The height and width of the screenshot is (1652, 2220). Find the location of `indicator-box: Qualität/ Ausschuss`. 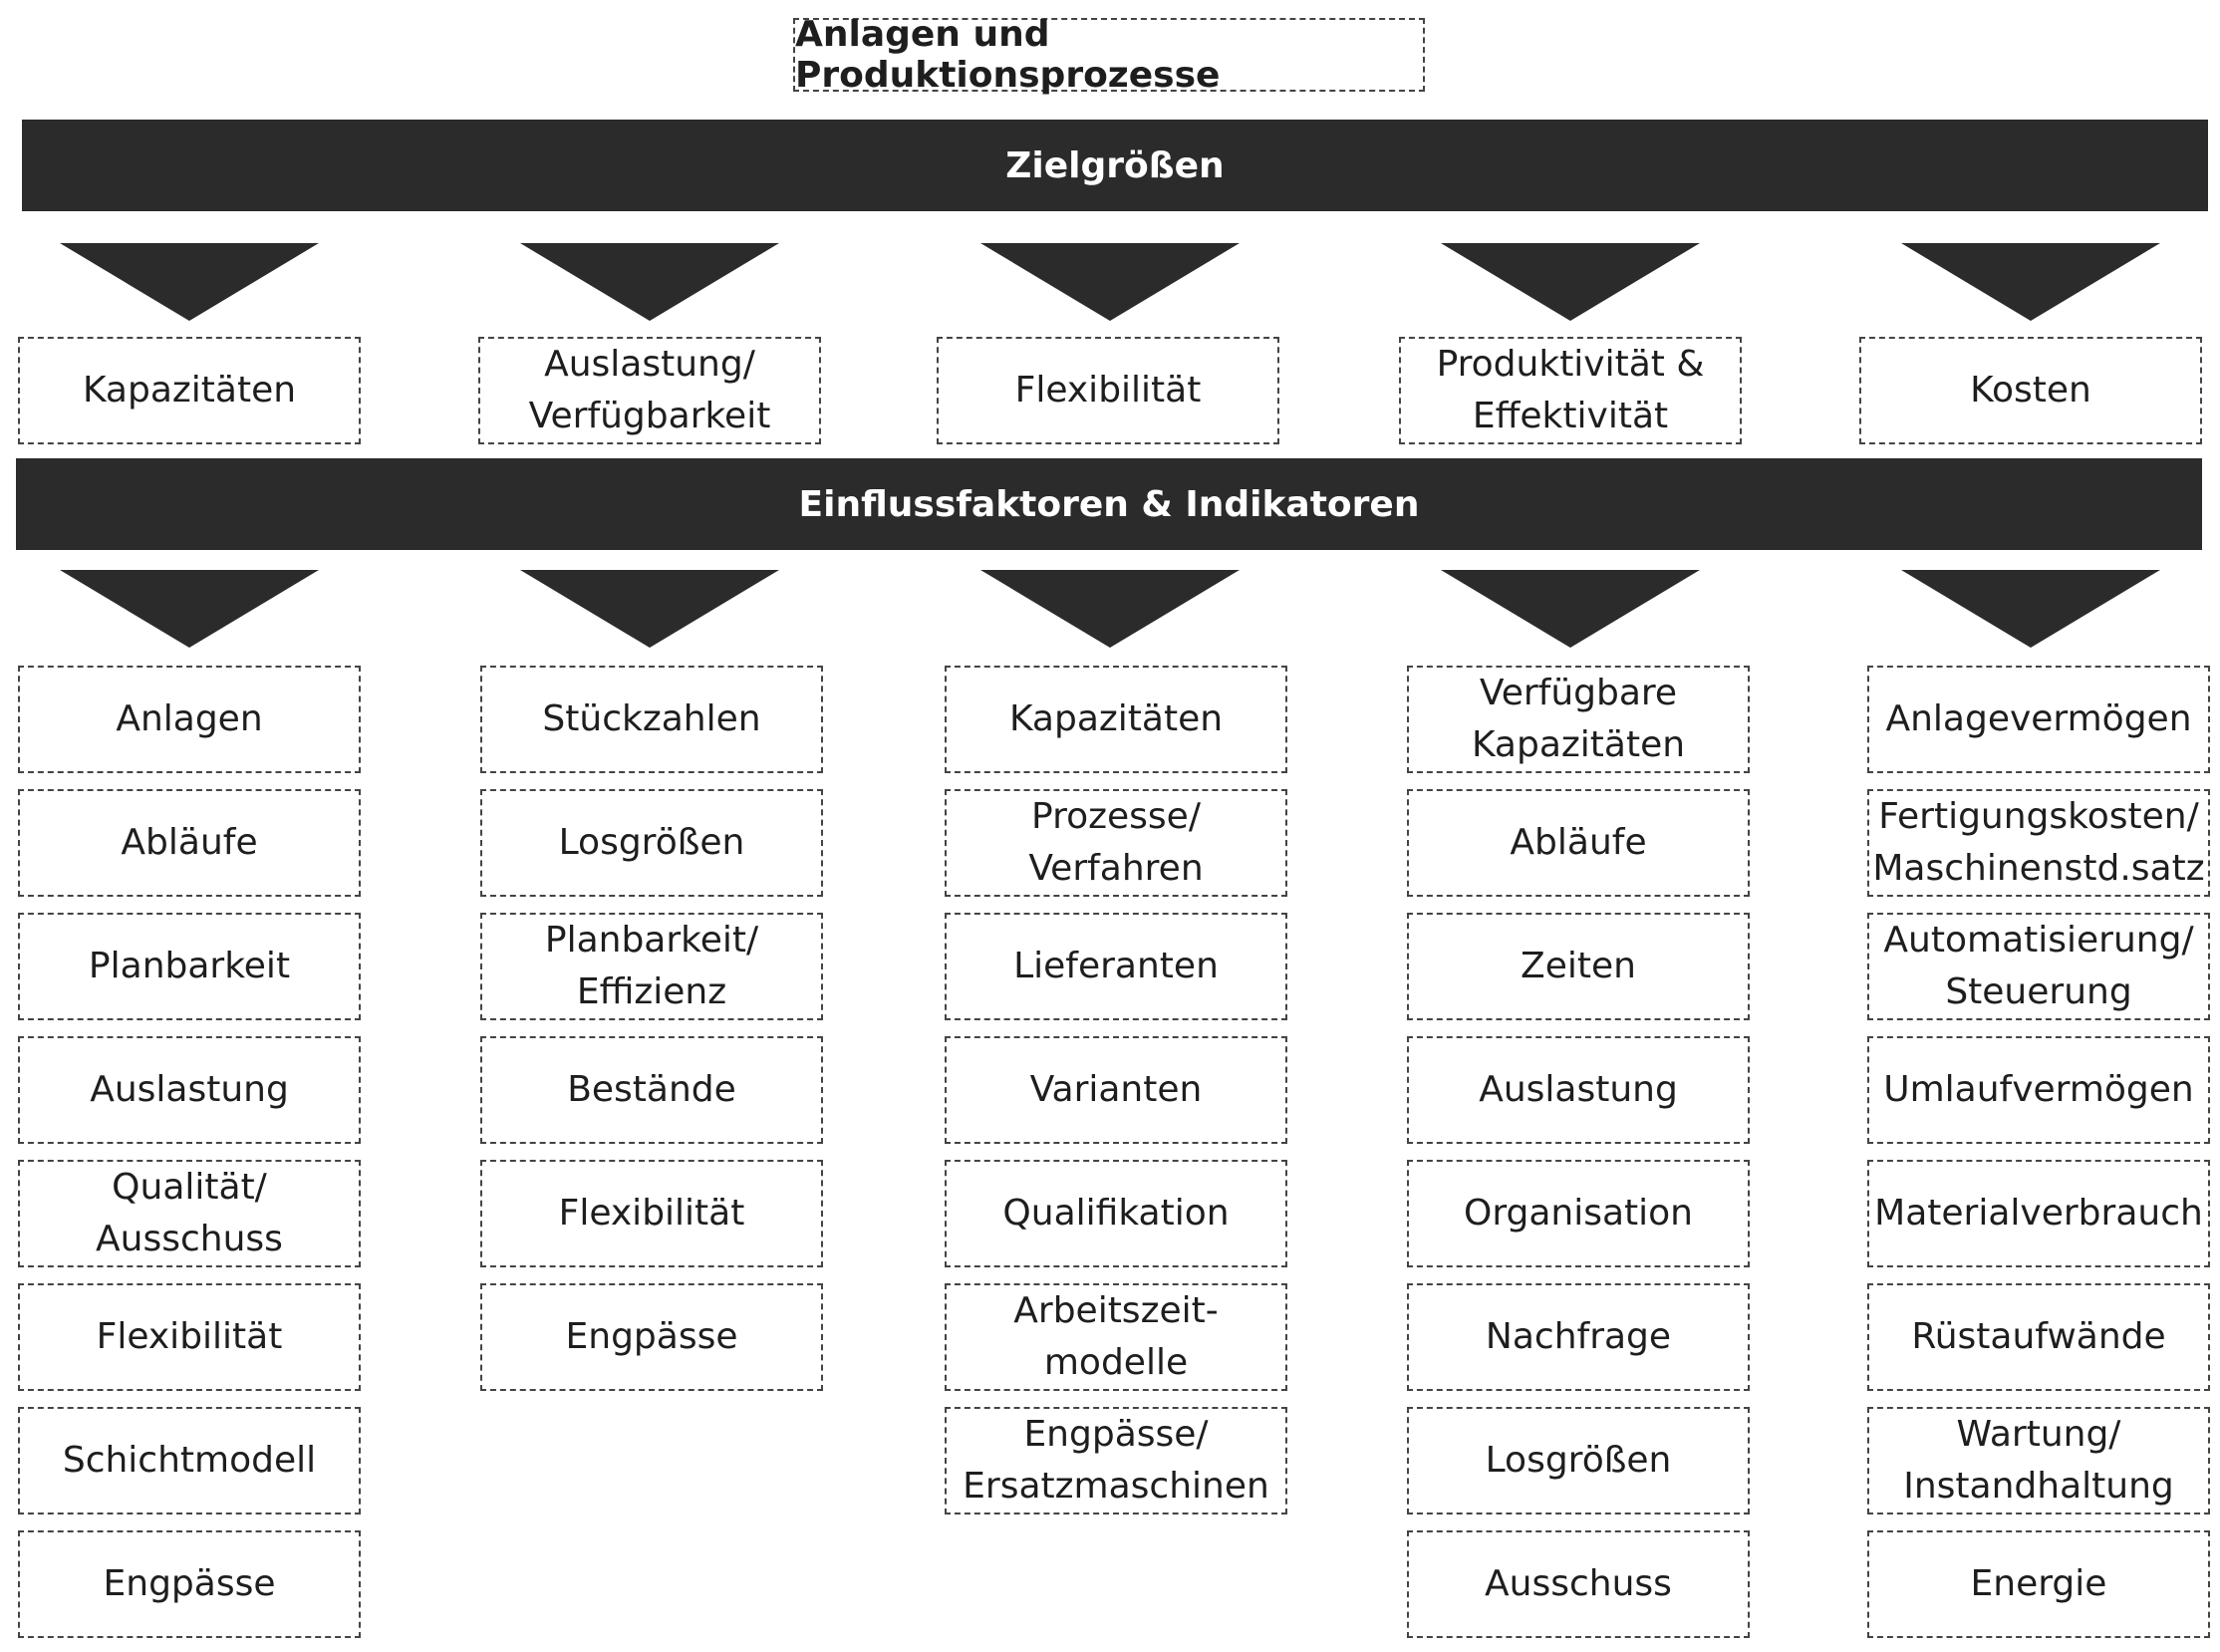

indicator-box: Qualität/ Ausschuss is located at coordinates (189, 1213).